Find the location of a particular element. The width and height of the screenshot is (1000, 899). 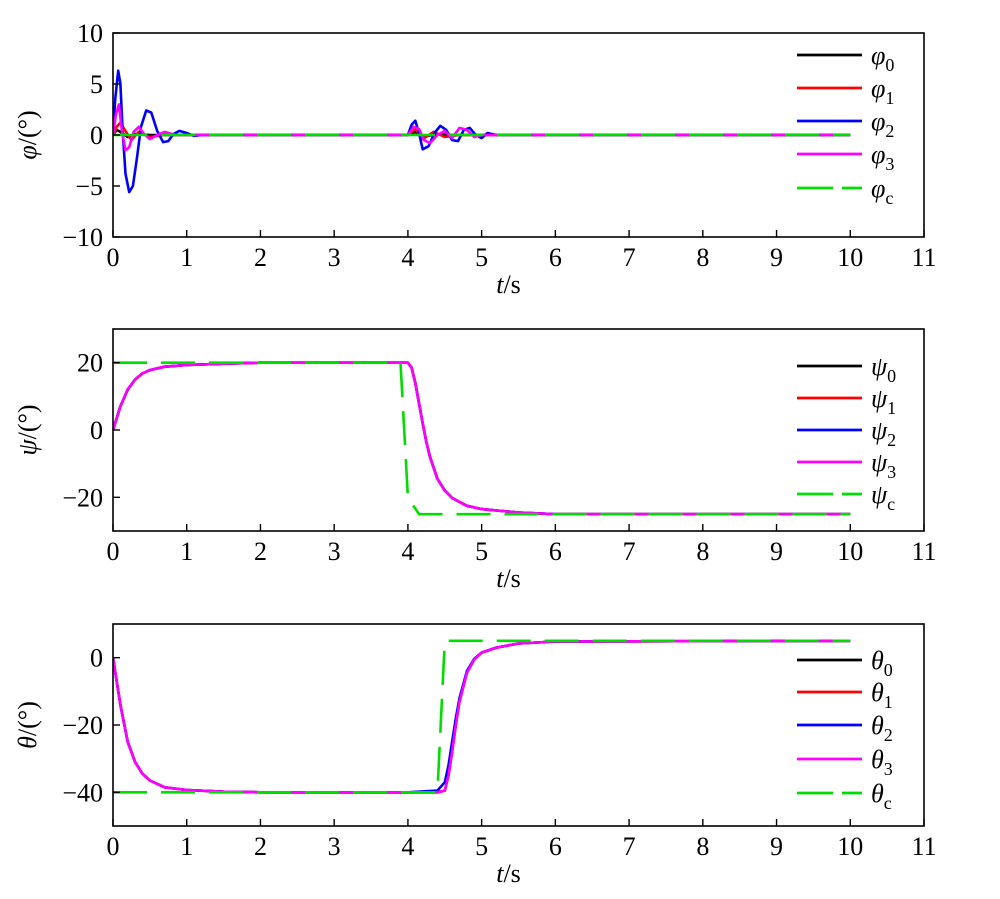

legend-entry-c: ψc is located at coordinates (883, 497).